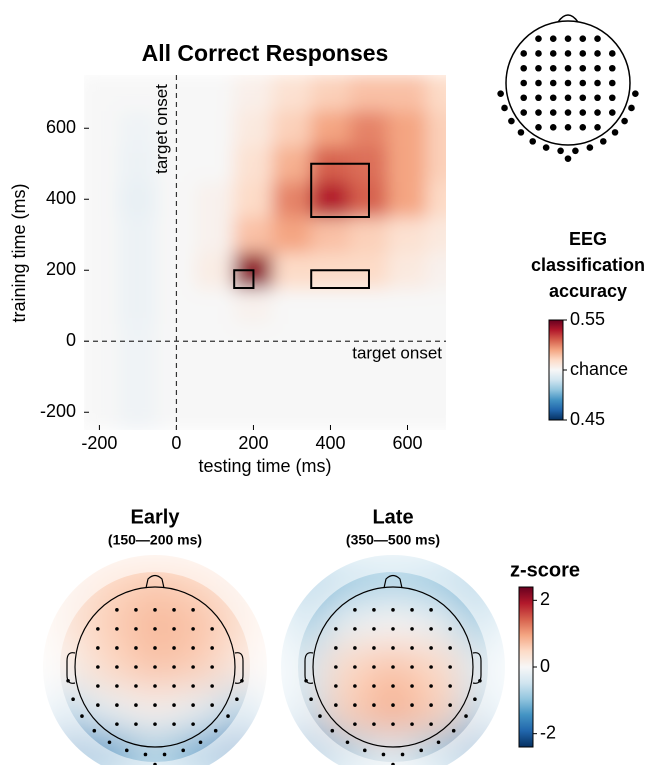  What do you see at coordinates (587, 265) in the screenshot?
I see `colorbar-title: EEG classification accuracy` at bounding box center [587, 265].